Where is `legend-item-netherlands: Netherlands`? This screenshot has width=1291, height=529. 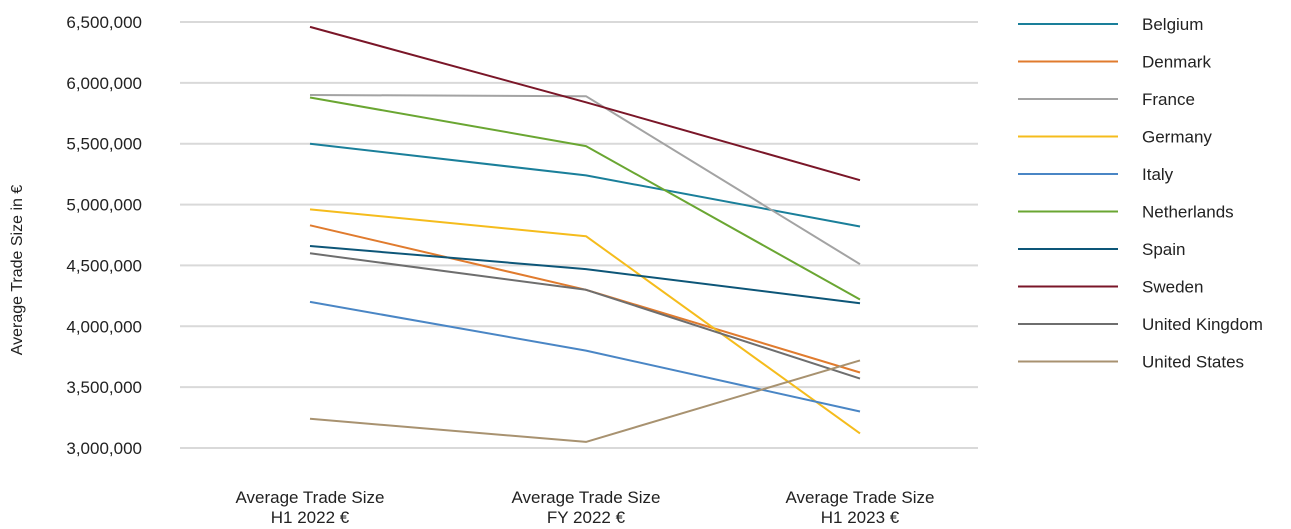
legend-item-netherlands: Netherlands is located at coordinates (1126, 212).